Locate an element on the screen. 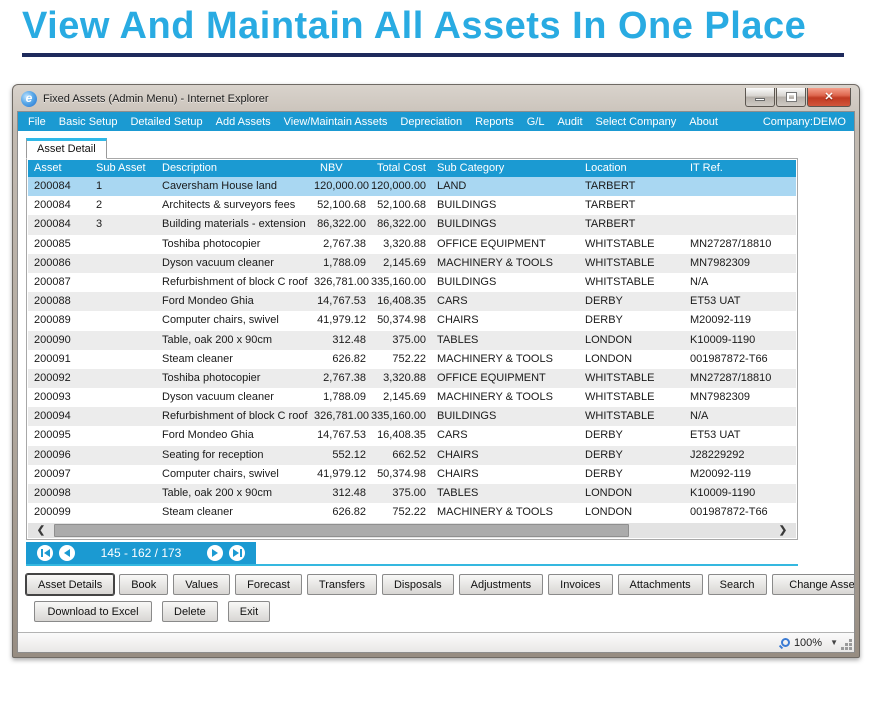  column-header-it-ref-: IT Ref. is located at coordinates (706, 168).